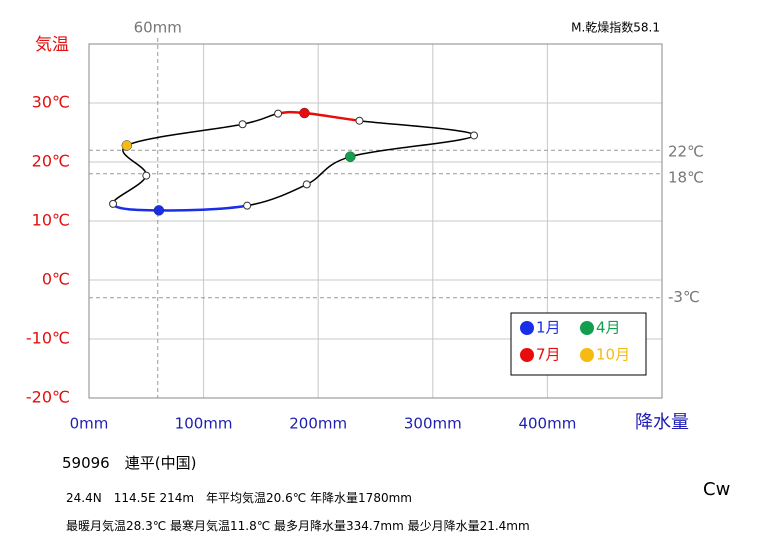 This screenshot has height=545, width=763. I want to click on climate-type: Cw, so click(717, 489).